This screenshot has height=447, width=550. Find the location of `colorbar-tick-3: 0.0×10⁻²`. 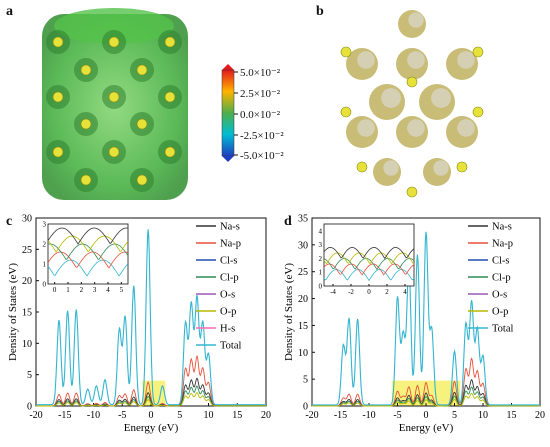

colorbar-tick-3: 0.0×10⁻² is located at coordinates (260, 115).